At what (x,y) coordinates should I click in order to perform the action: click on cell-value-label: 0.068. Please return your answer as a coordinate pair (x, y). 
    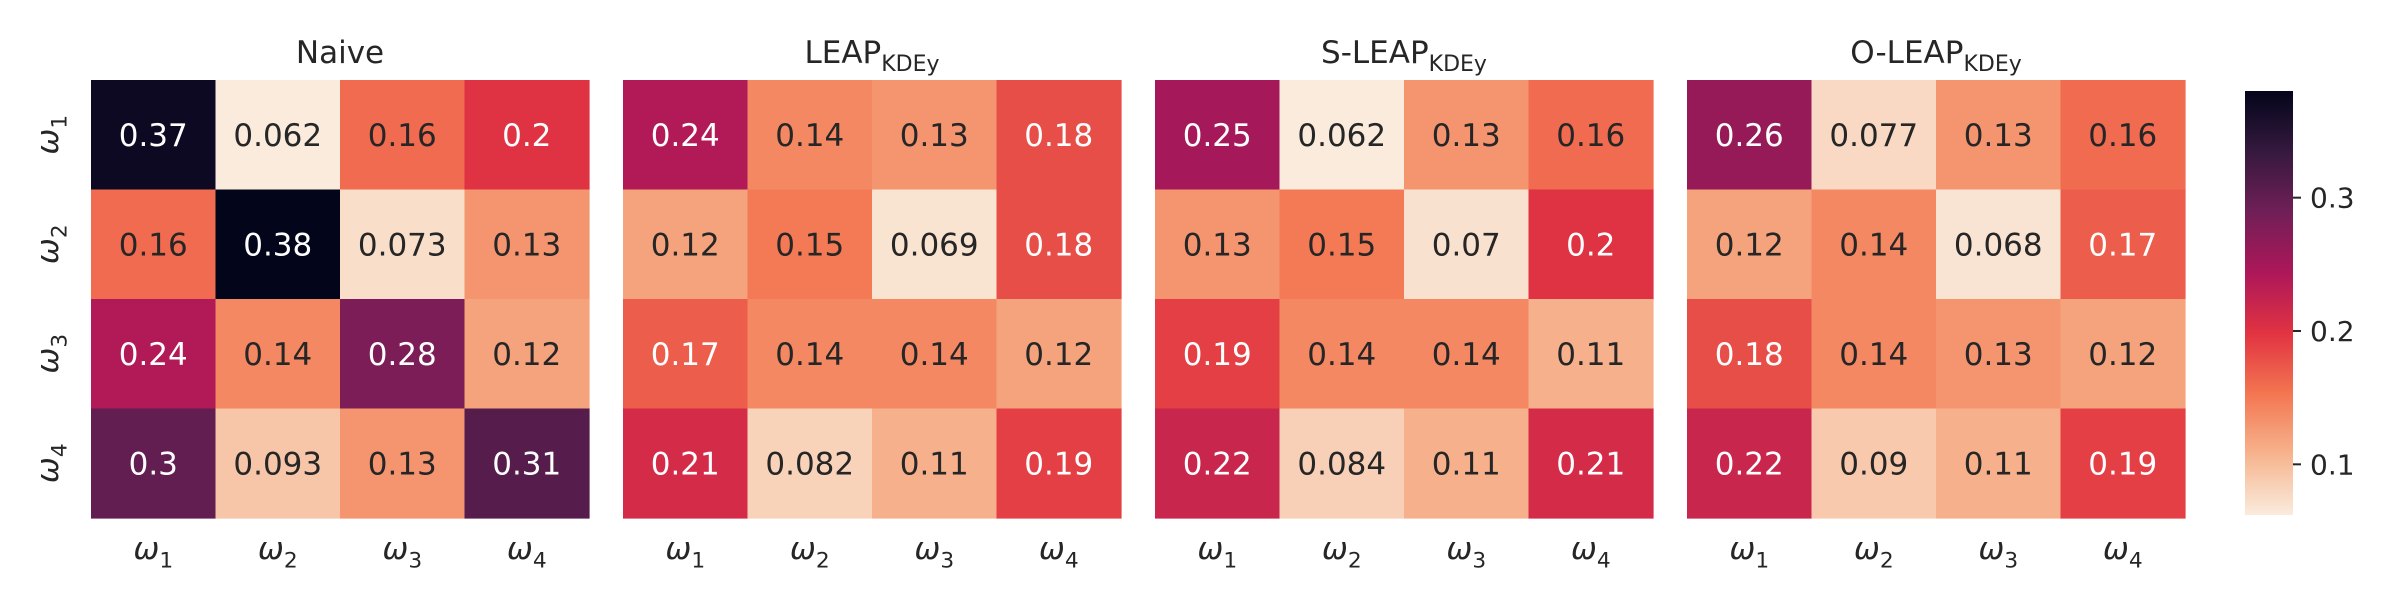
    Looking at the image, I should click on (1998, 245).